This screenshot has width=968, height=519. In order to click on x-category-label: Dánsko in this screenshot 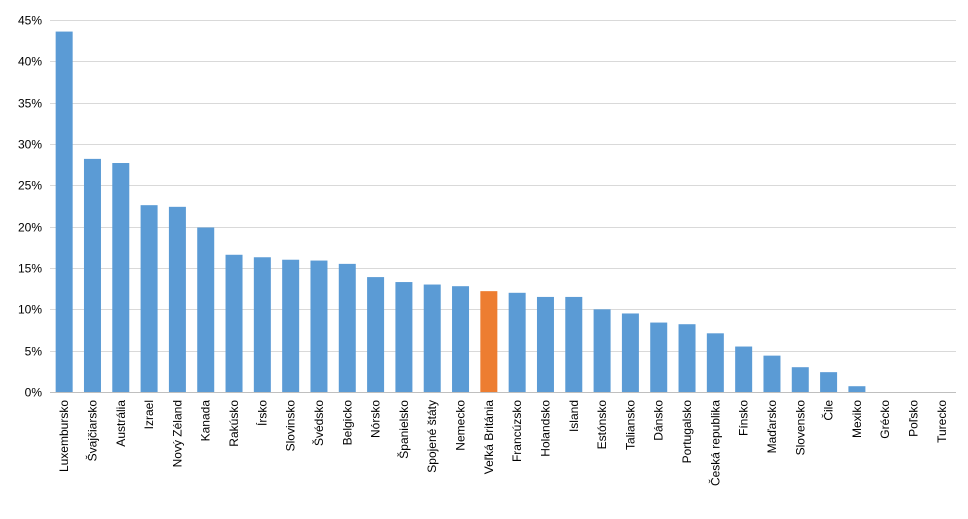, I will do `click(659, 420)`.